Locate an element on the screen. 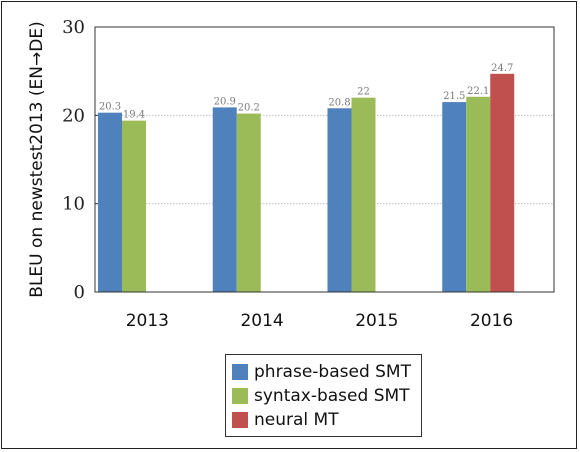 This screenshot has height=452, width=580. legend-item-phrase-based: phrase-based SMT is located at coordinates (326, 372).